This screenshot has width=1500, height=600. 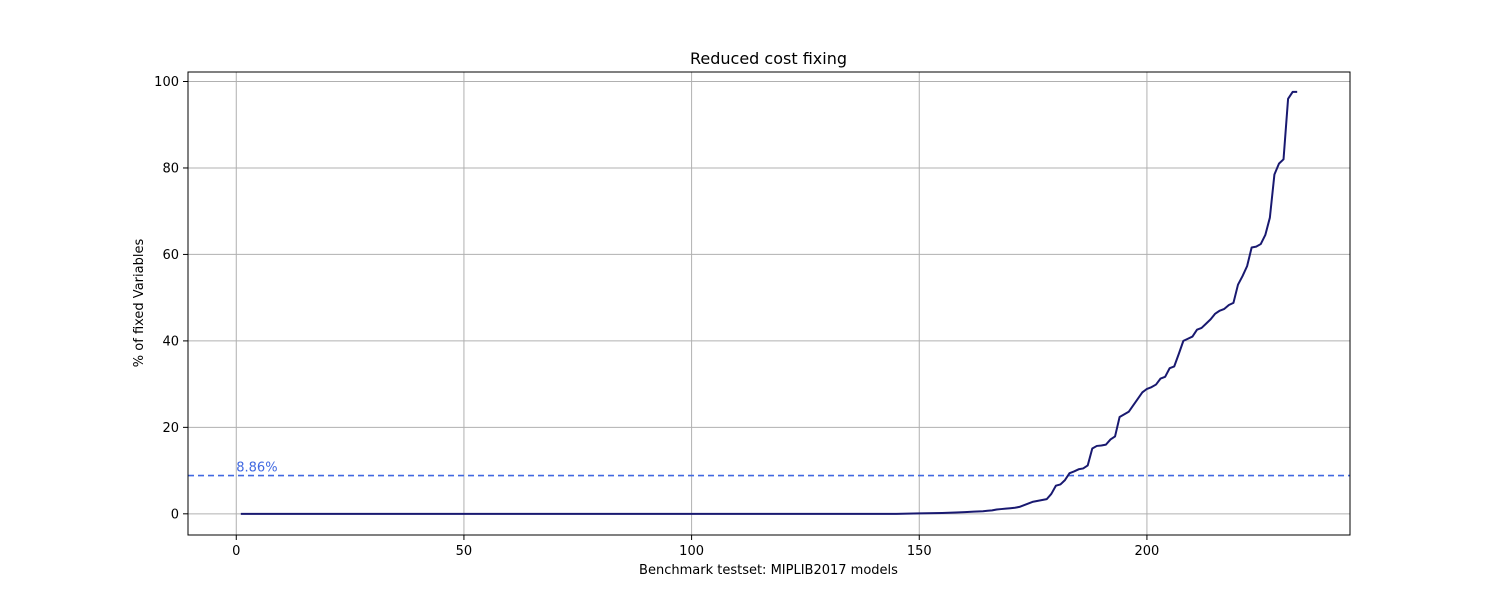 What do you see at coordinates (256, 468) in the screenshot?
I see `reference-line-label: 8.86%` at bounding box center [256, 468].